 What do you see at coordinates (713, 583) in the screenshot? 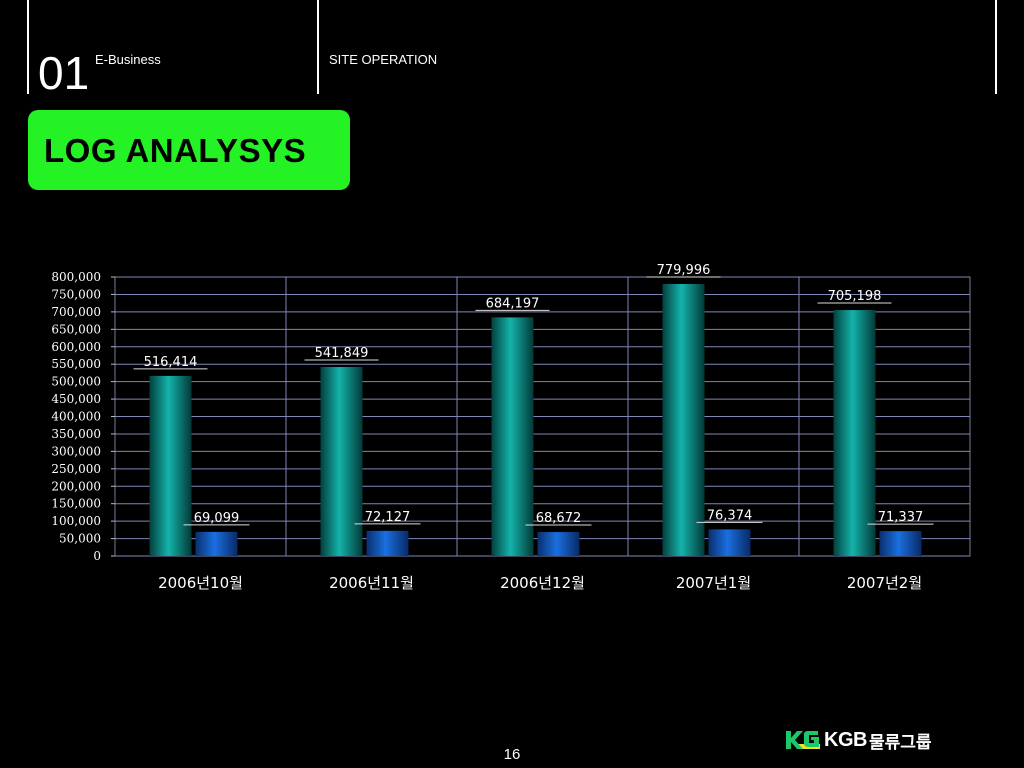
I see `x-tick-label: 2007년1월` at bounding box center [713, 583].